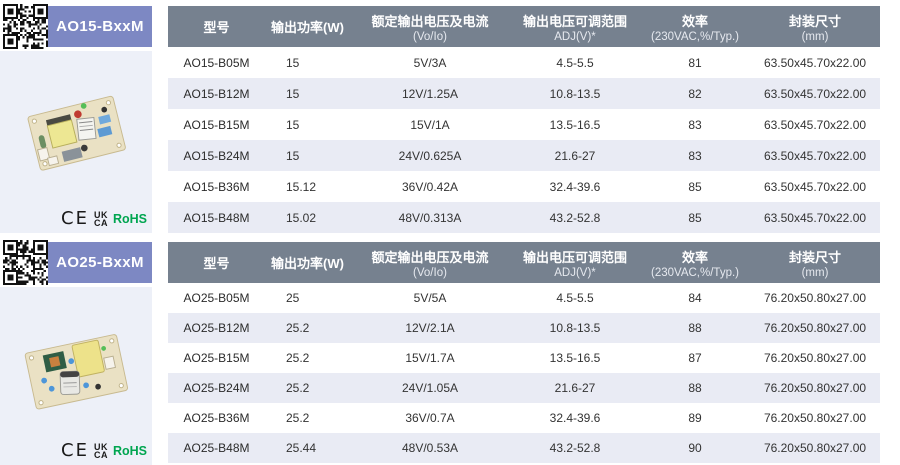  Describe the element at coordinates (100, 26) in the screenshot. I see `series-title: AO15-BxxM` at that location.